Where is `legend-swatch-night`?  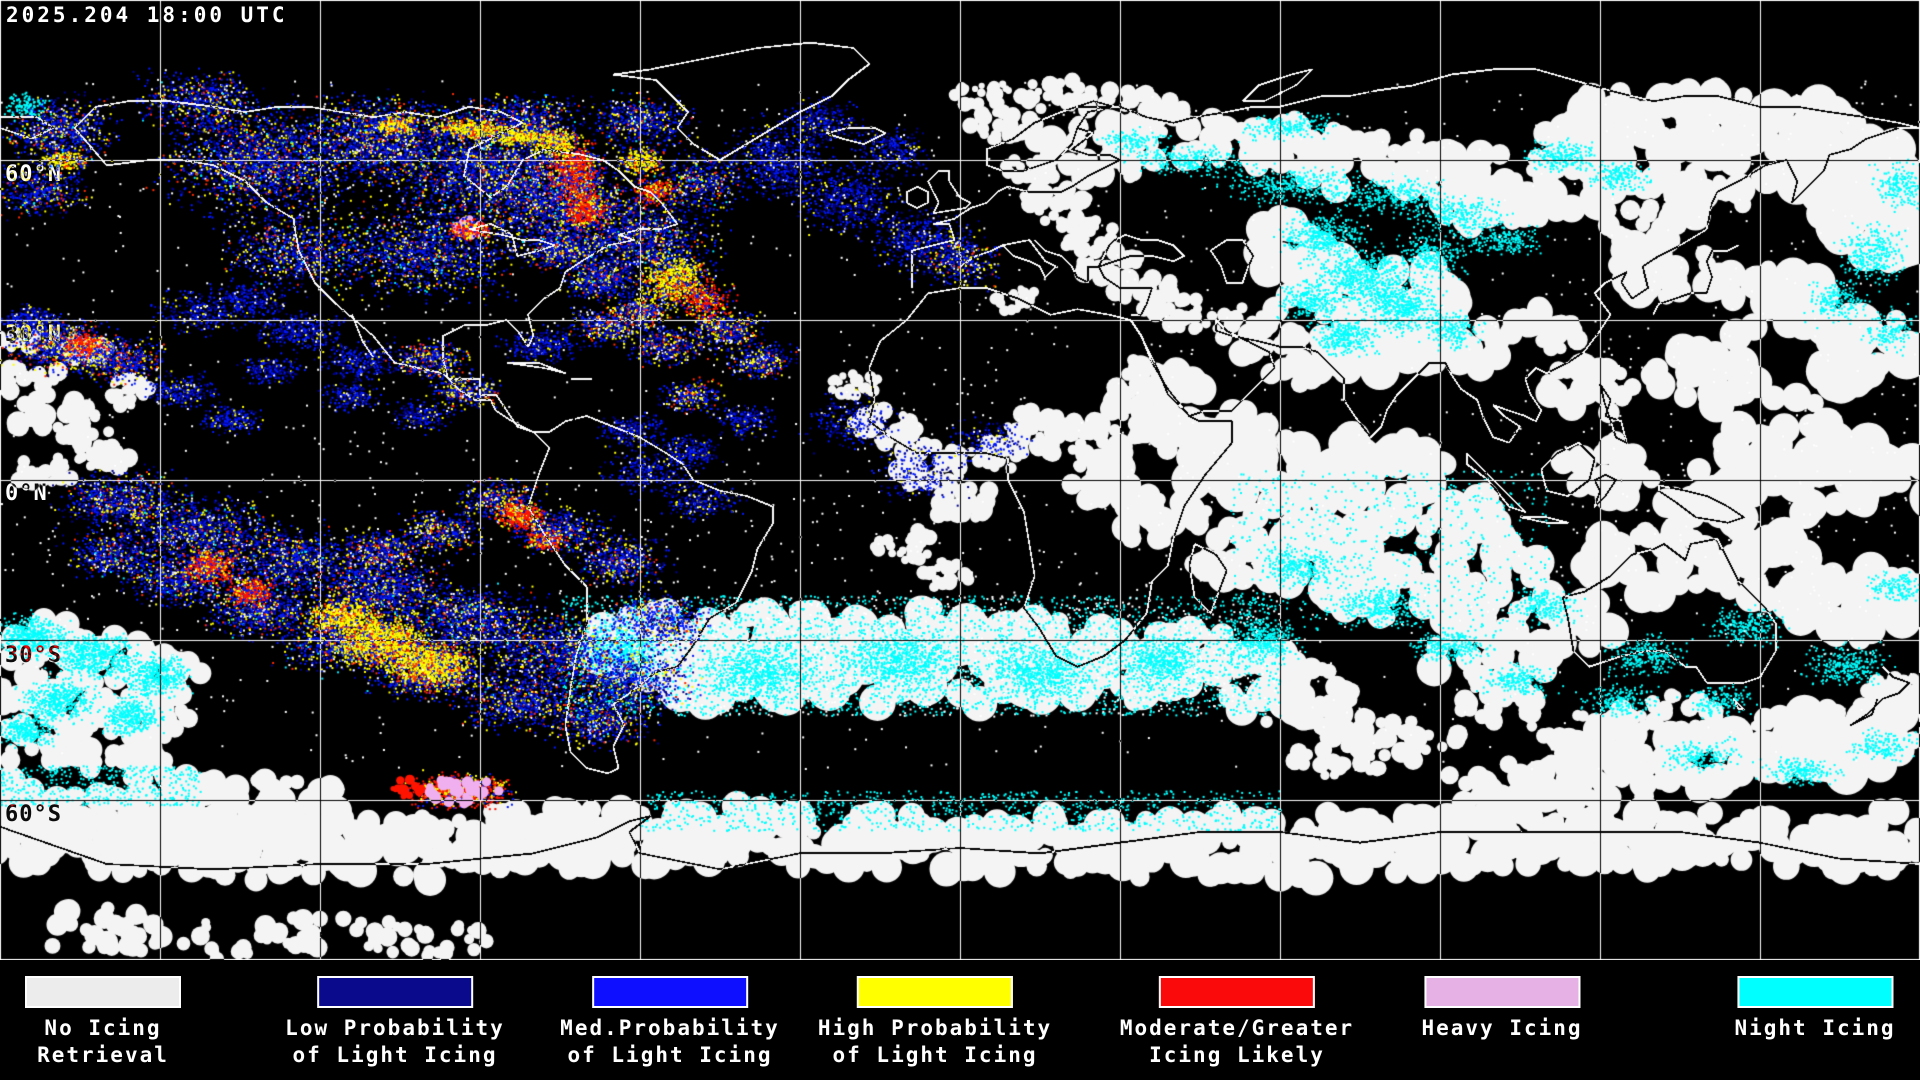 legend-swatch-night is located at coordinates (1814, 992).